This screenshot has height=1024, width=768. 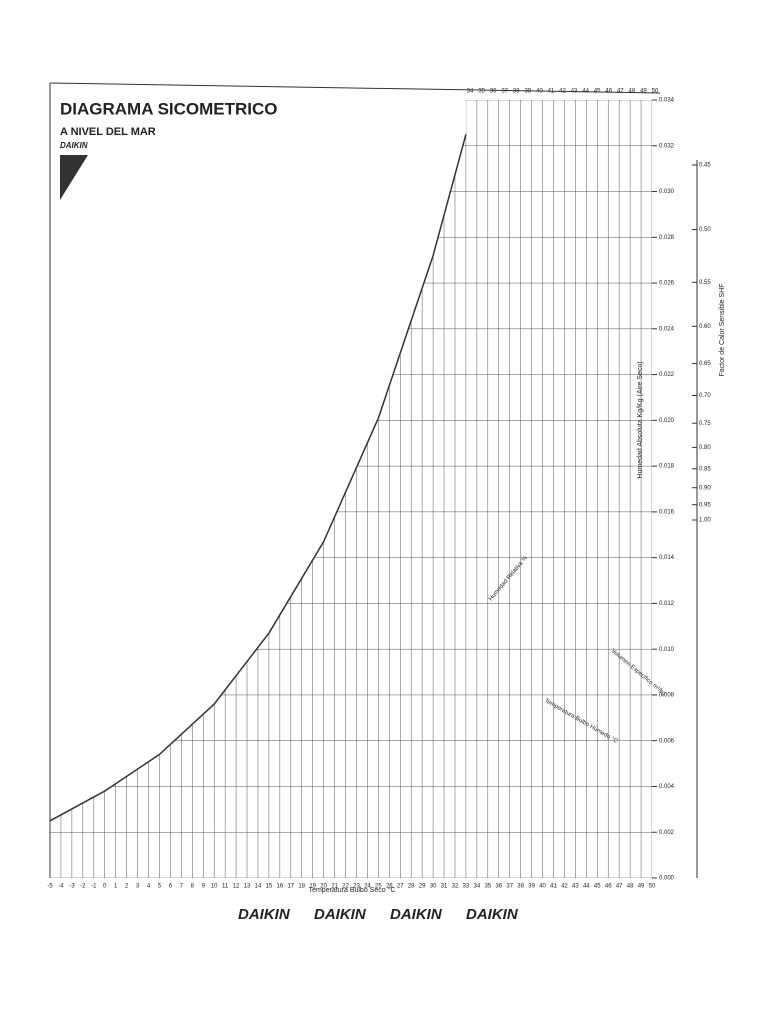 I want to click on y-tick-label: 0.014, so click(x=667, y=558).